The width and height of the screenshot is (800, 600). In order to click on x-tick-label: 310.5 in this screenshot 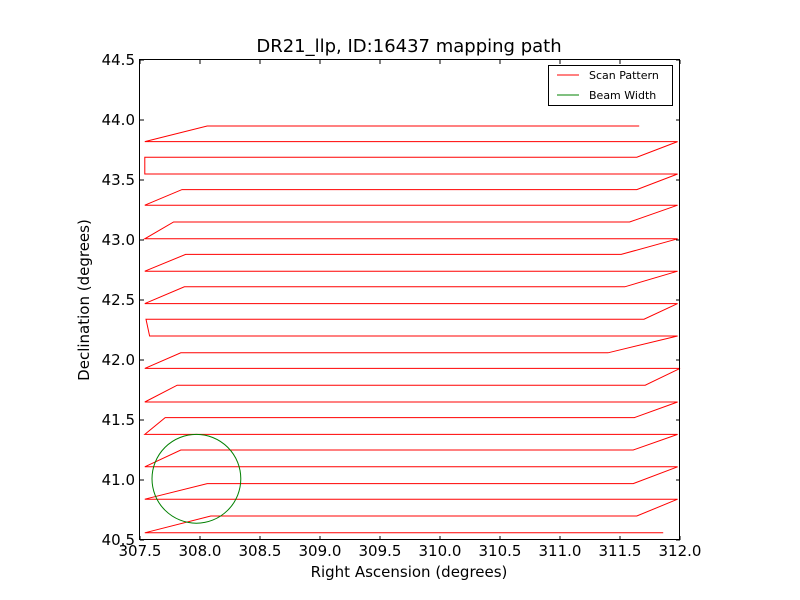, I will do `click(500, 551)`.